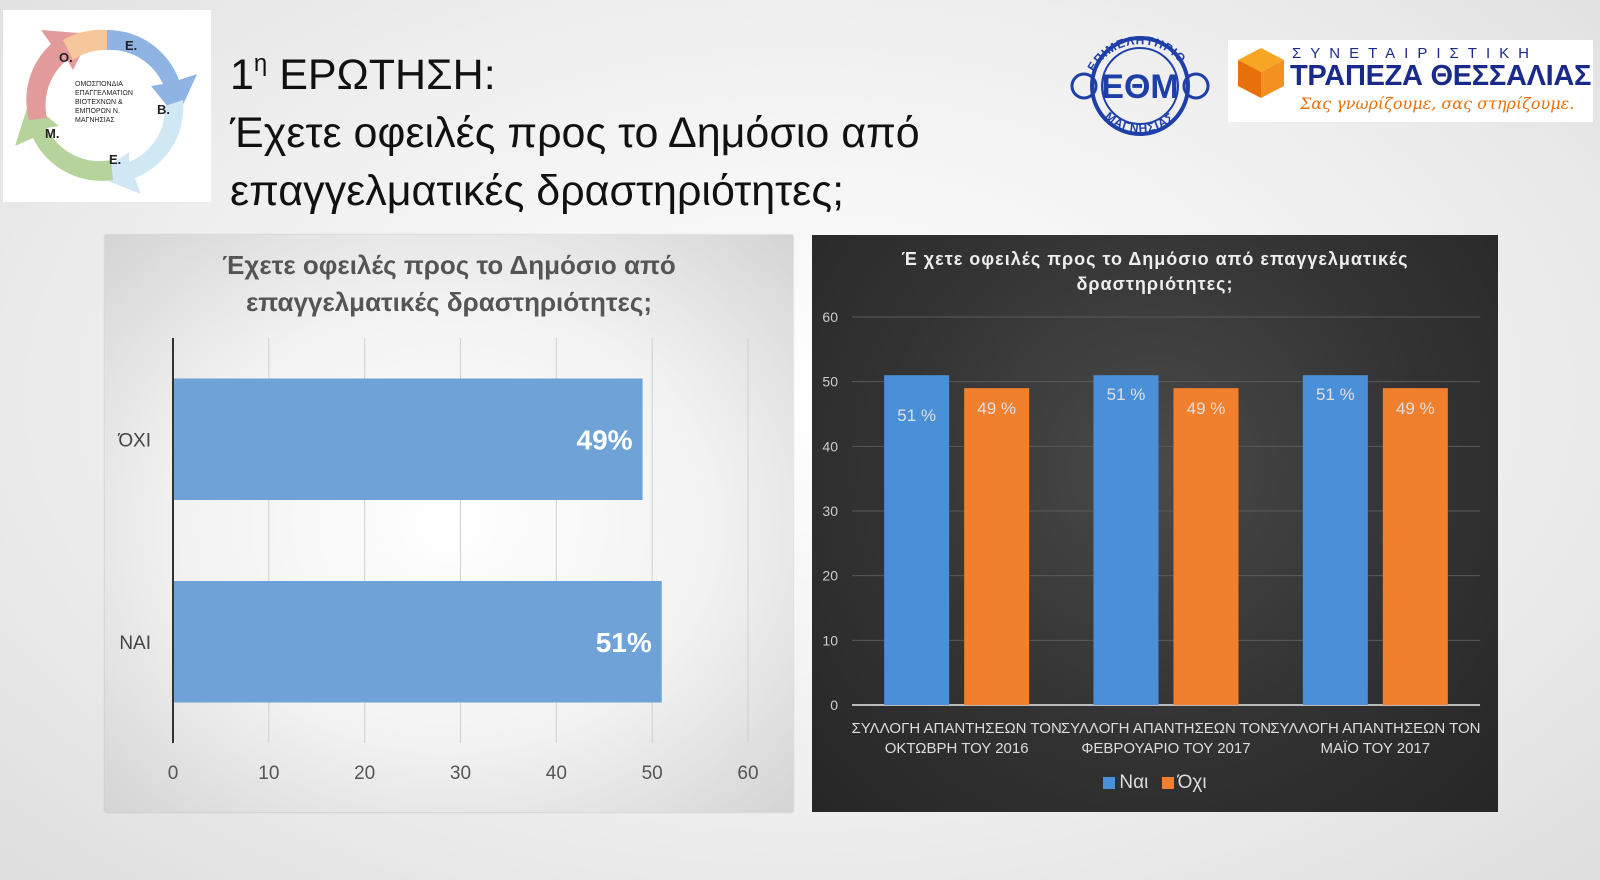 Image resolution: width=1600 pixels, height=880 pixels. Describe the element at coordinates (1441, 76) in the screenshot. I see `bank-name: ΤΡΑΠΕΖΑ ΘΕΣΣΑΛΙΑΣ` at that location.